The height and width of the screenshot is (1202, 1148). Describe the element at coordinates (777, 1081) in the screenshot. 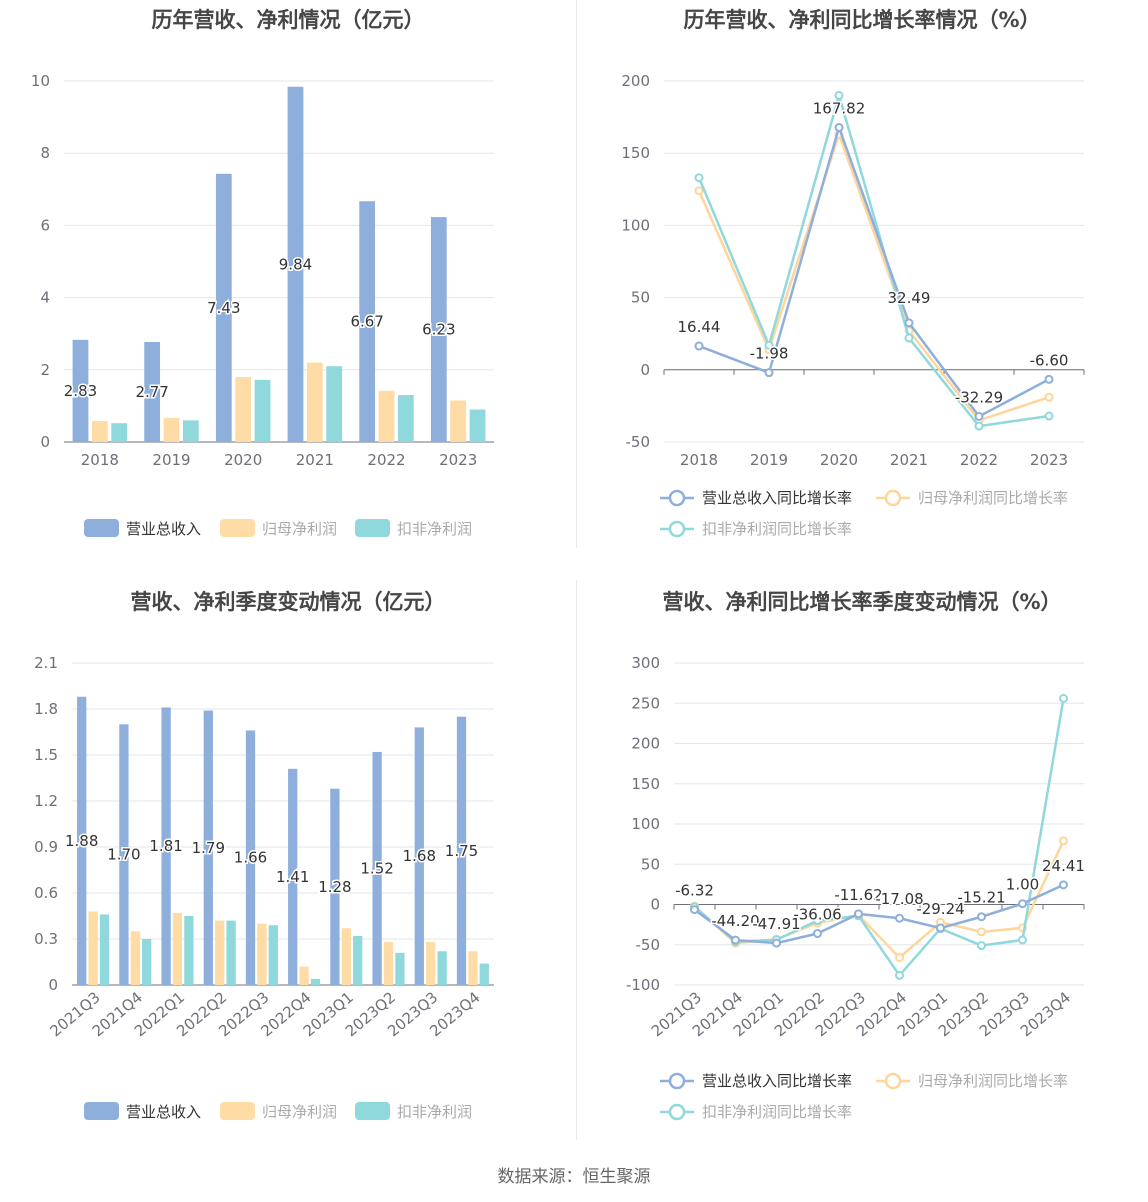

I see `legend-label: 营业总收入同比增长率` at that location.